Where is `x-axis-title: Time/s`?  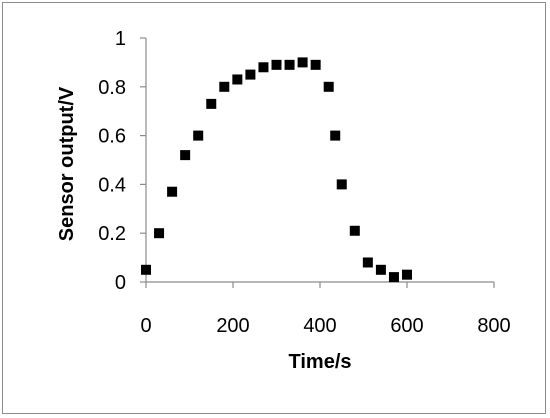 x-axis-title: Time/s is located at coordinates (320, 362).